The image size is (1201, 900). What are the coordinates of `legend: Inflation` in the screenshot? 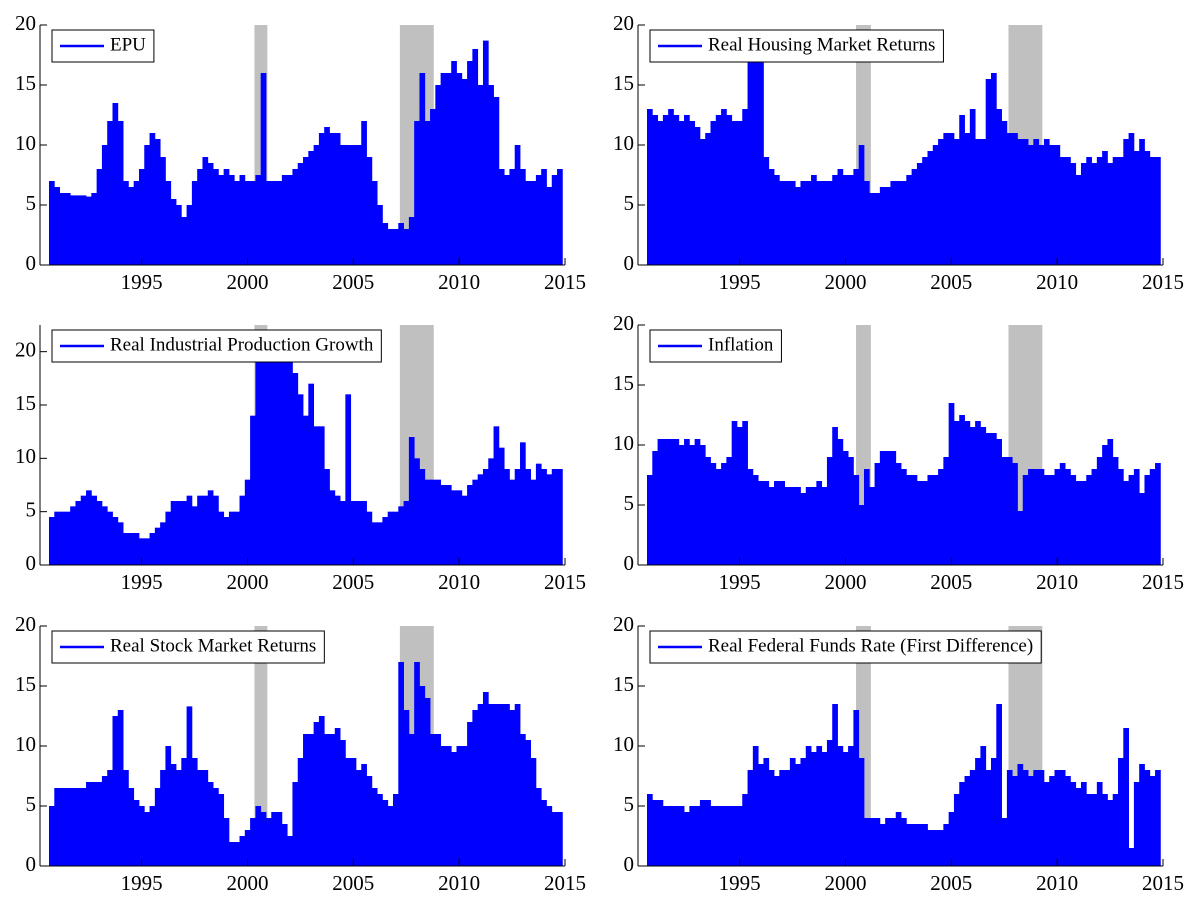 It's located at (715, 346).